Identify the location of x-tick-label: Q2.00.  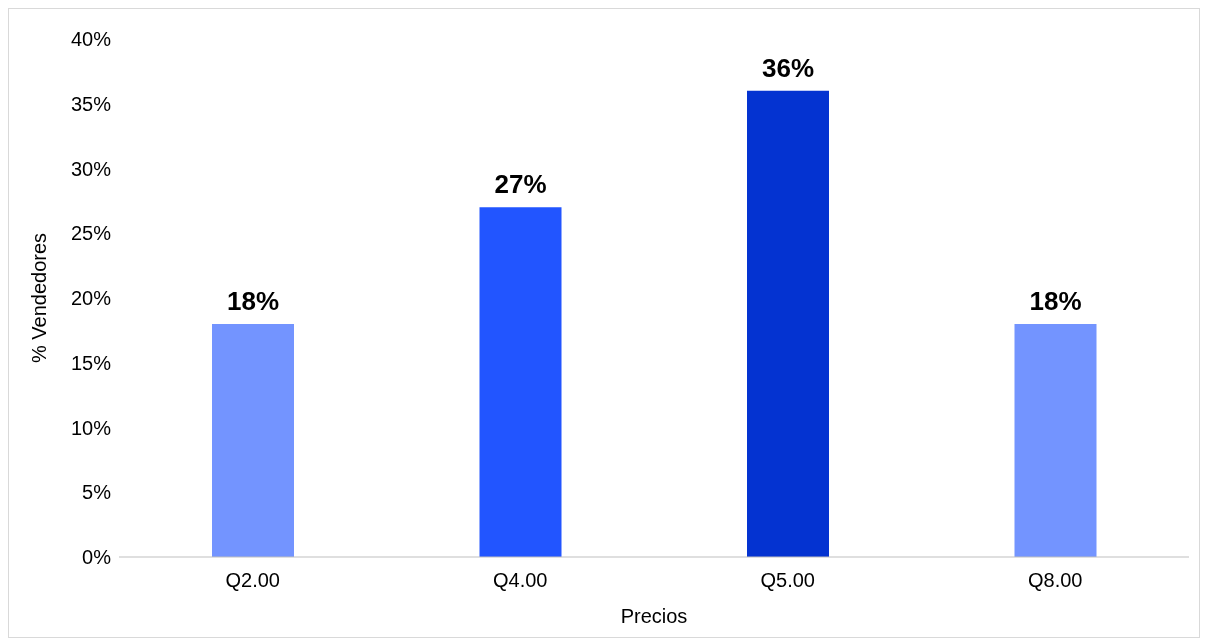
(252, 580).